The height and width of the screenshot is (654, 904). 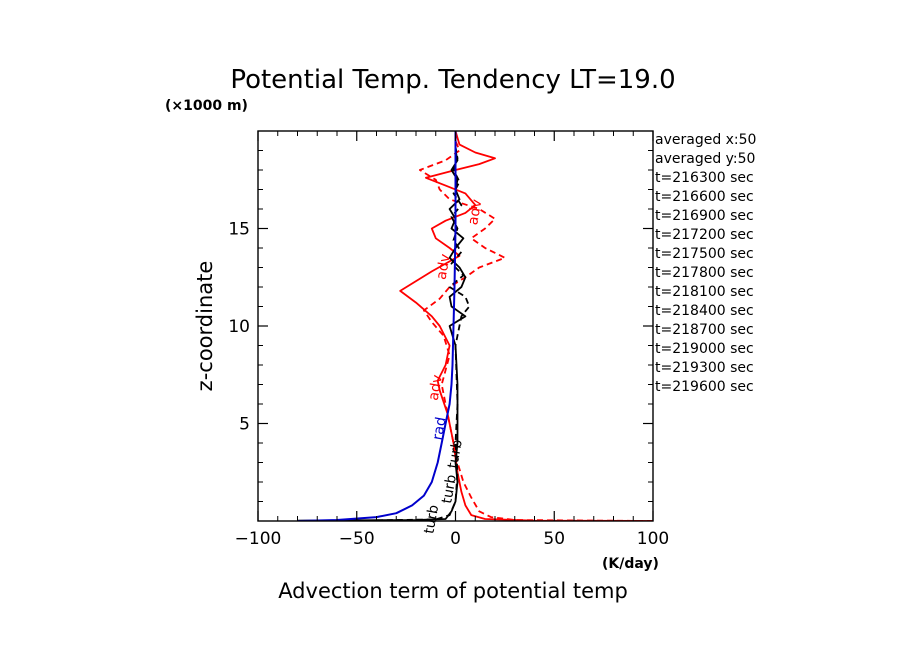 I want to click on legend-line: averaged y:50, so click(x=705, y=159).